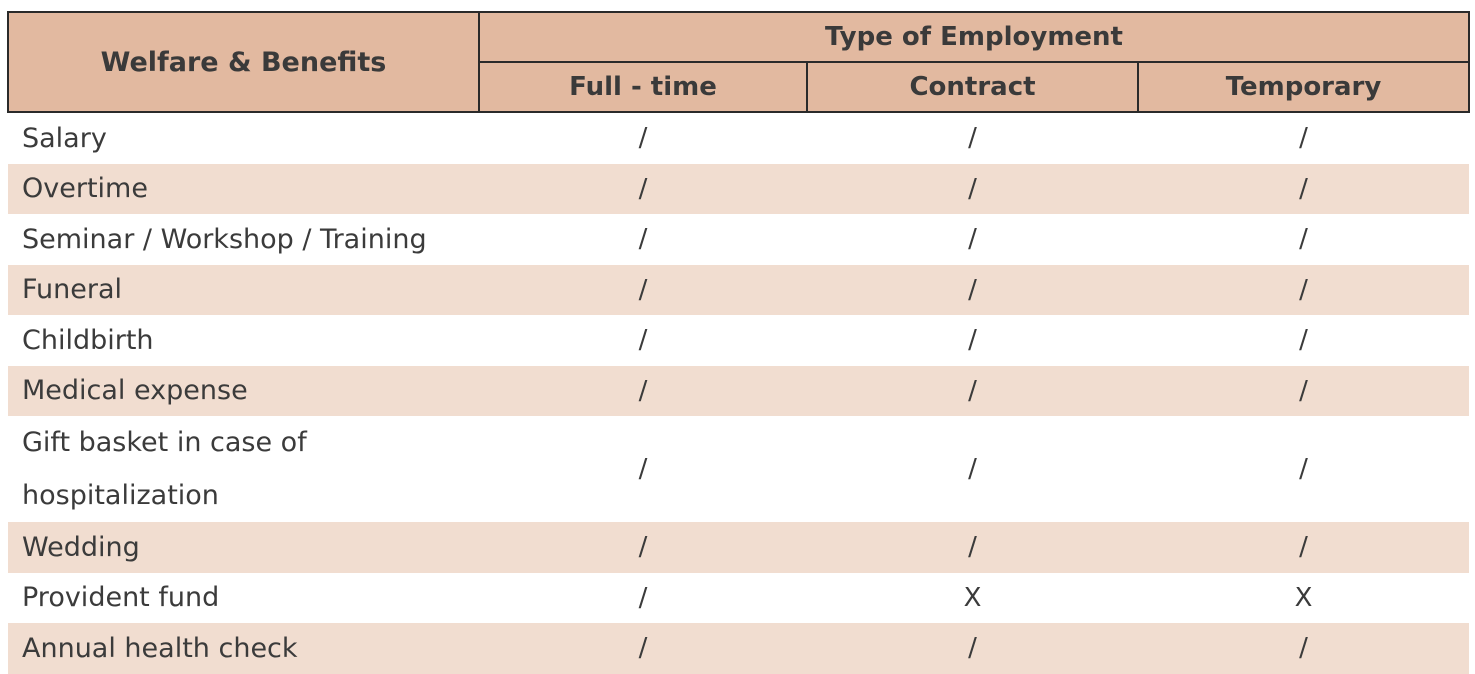 The height and width of the screenshot is (674, 1475). I want to click on header-contract: Contract, so click(972, 87).